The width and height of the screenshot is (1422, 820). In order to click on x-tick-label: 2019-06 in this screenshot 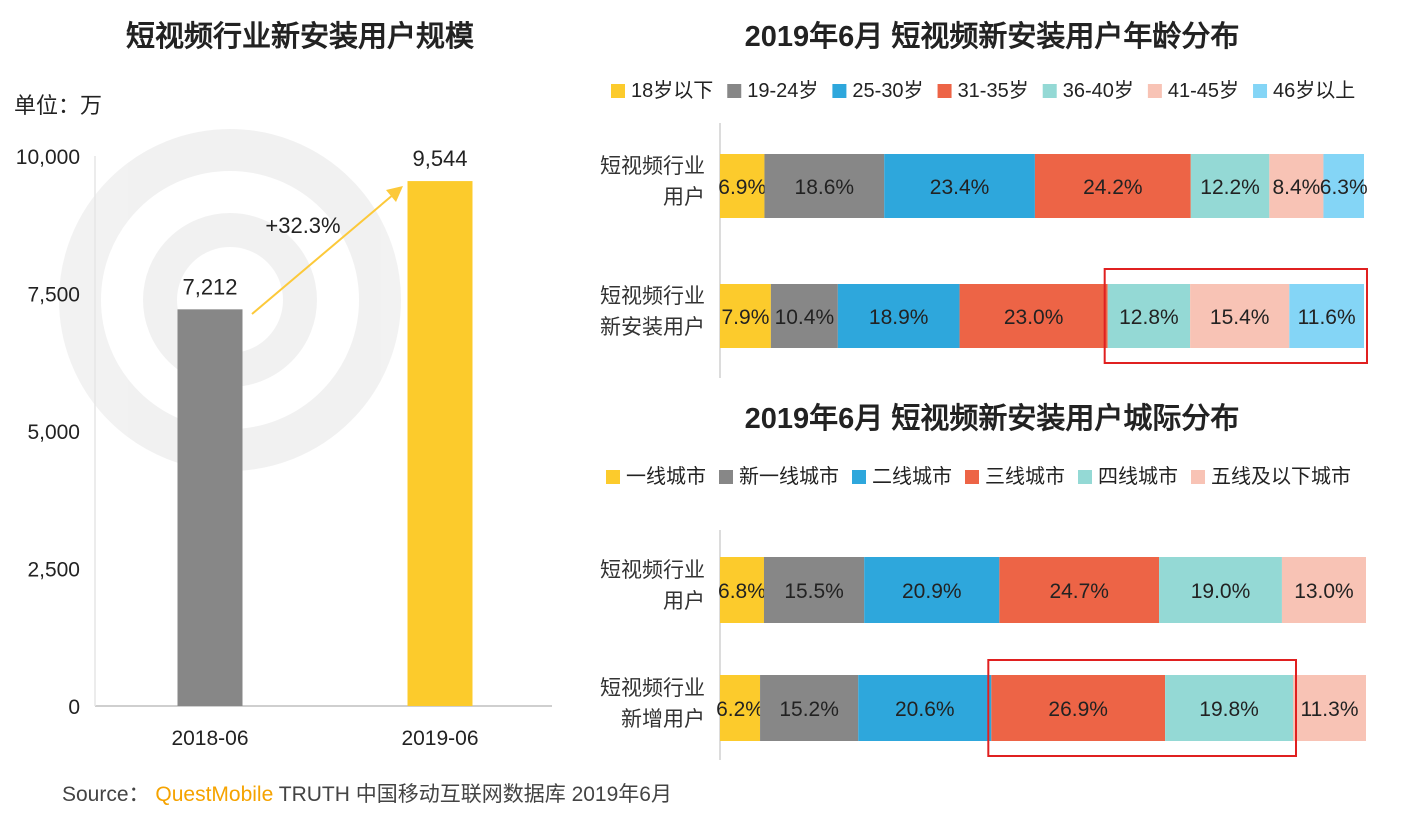, I will do `click(439, 738)`.